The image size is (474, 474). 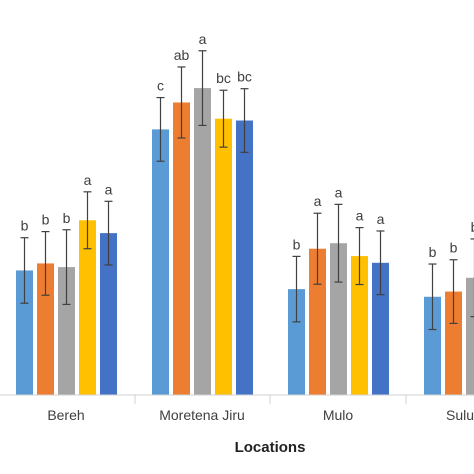 I want to click on bar-moretena-jiru-s4, so click(x=223, y=256).